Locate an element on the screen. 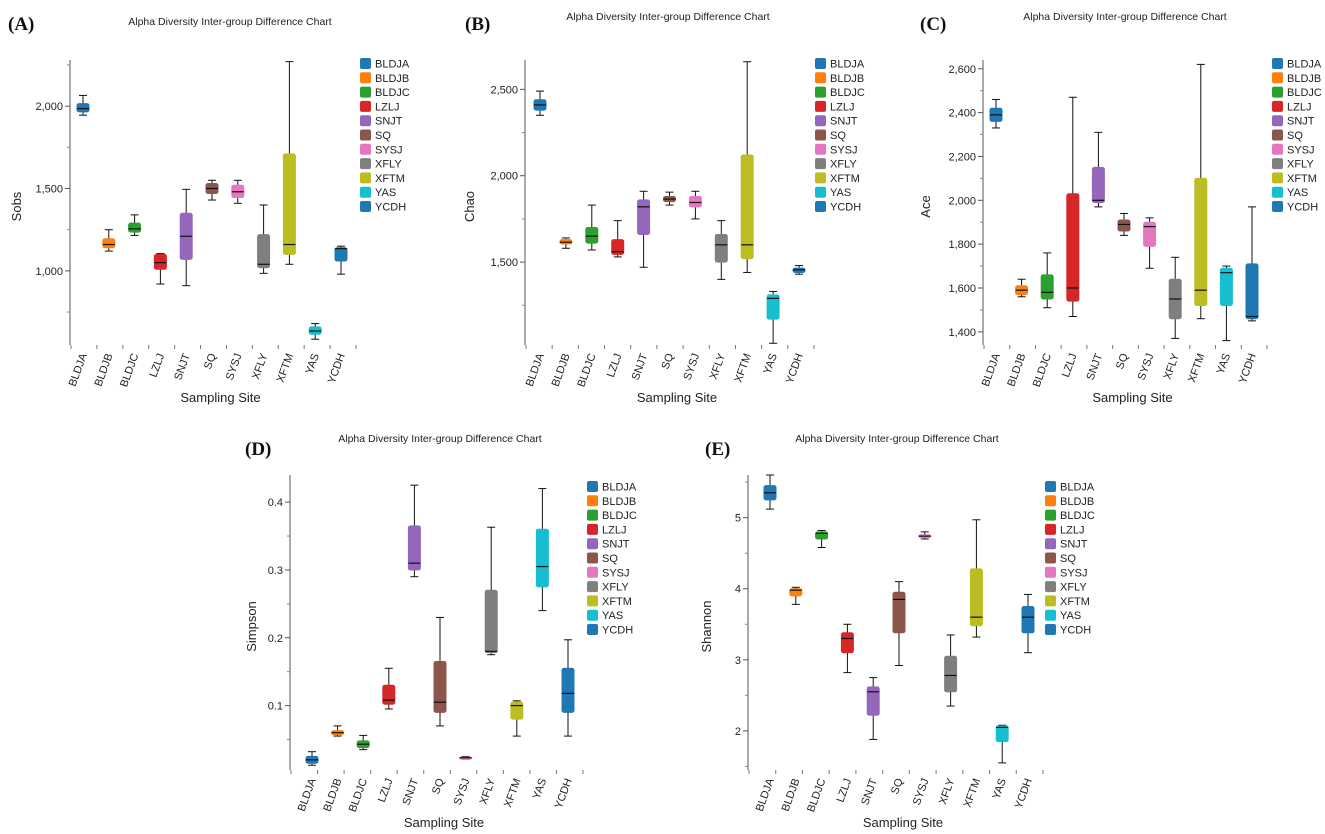  legend-label-ycdh: YCDH is located at coordinates (1075, 631).